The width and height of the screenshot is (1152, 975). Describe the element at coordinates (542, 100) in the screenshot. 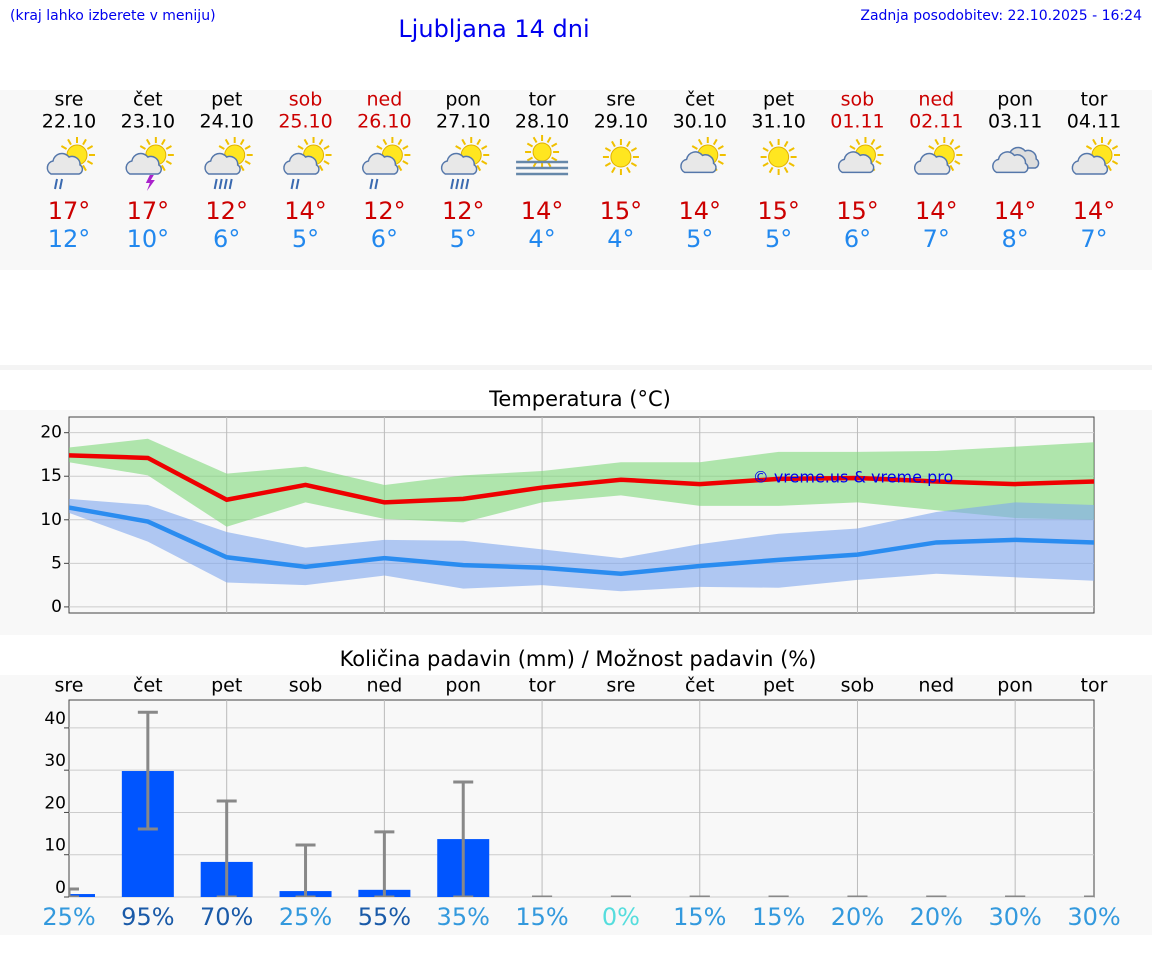

I see `day-name: tor` at that location.